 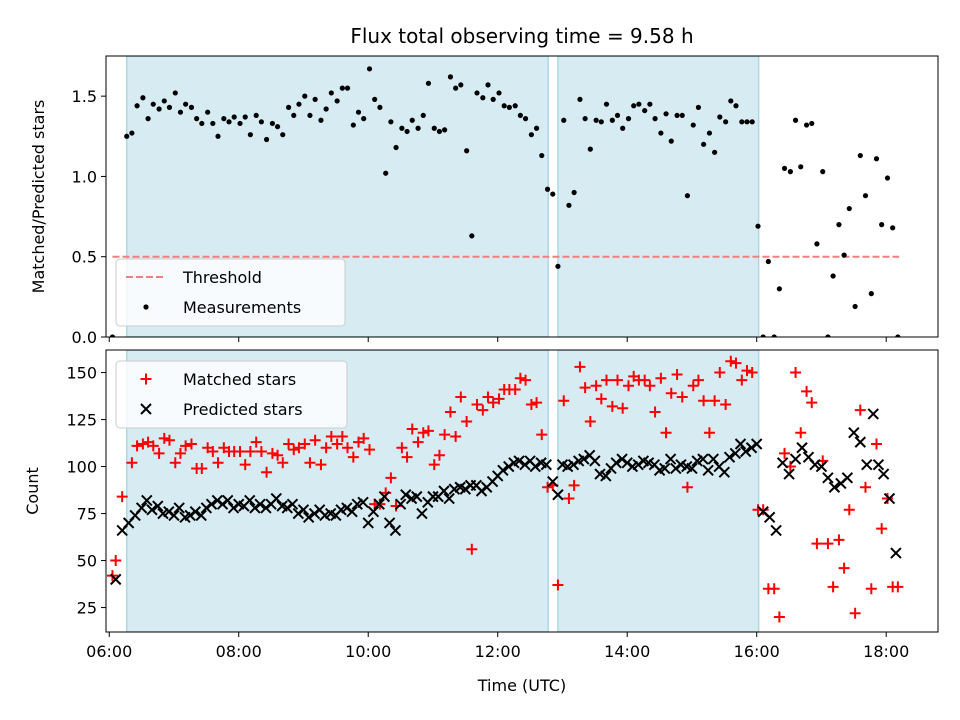 I want to click on x-tick-label: 12:00, so click(x=498, y=651).